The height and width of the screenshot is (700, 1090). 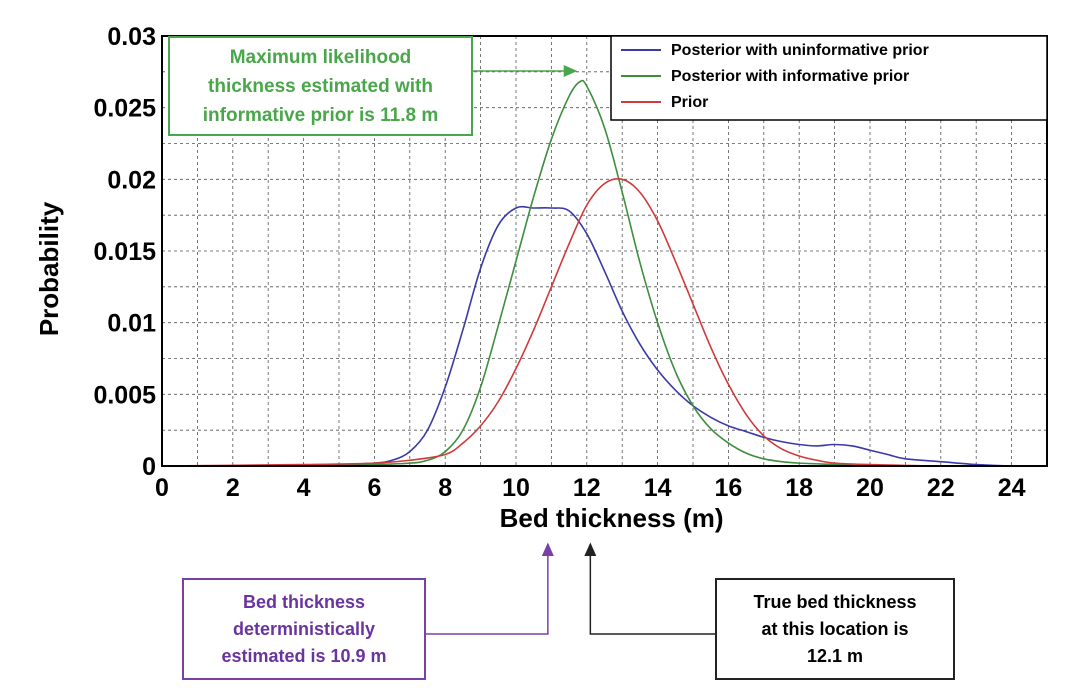 What do you see at coordinates (374, 488) in the screenshot?
I see `x-tick-label: 6` at bounding box center [374, 488].